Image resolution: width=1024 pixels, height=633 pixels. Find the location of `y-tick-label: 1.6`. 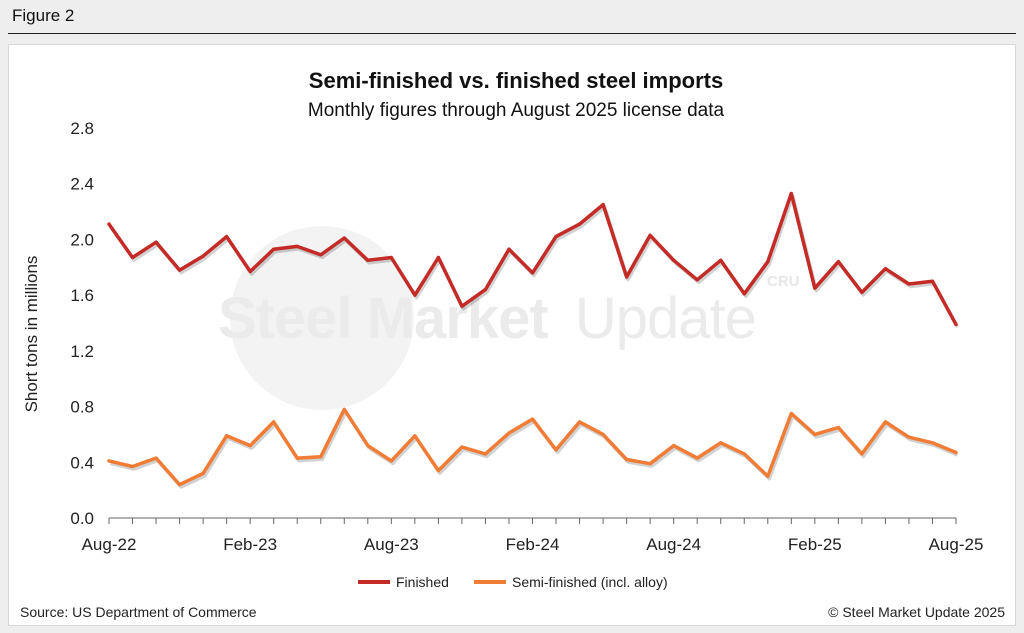

y-tick-label: 1.6 is located at coordinates (82, 295).